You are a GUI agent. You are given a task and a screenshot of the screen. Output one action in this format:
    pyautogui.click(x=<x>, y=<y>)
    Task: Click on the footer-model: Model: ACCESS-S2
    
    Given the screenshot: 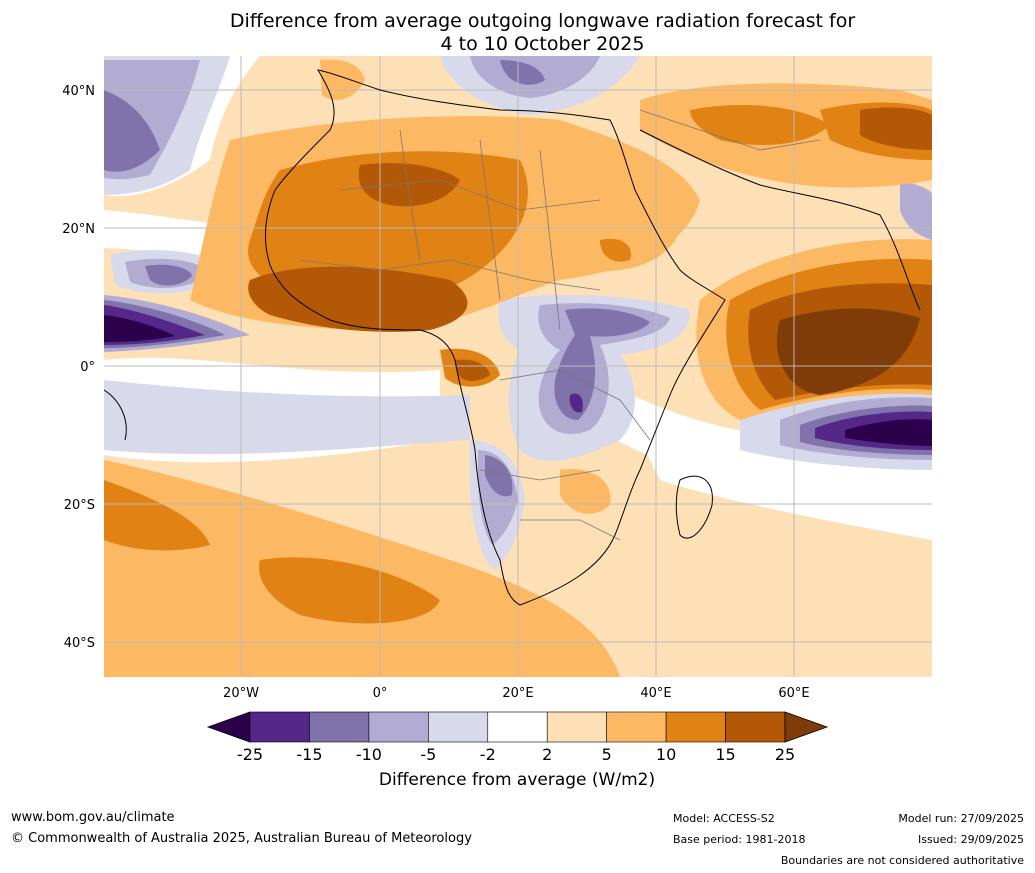 What is the action you would take?
    pyautogui.click(x=724, y=818)
    